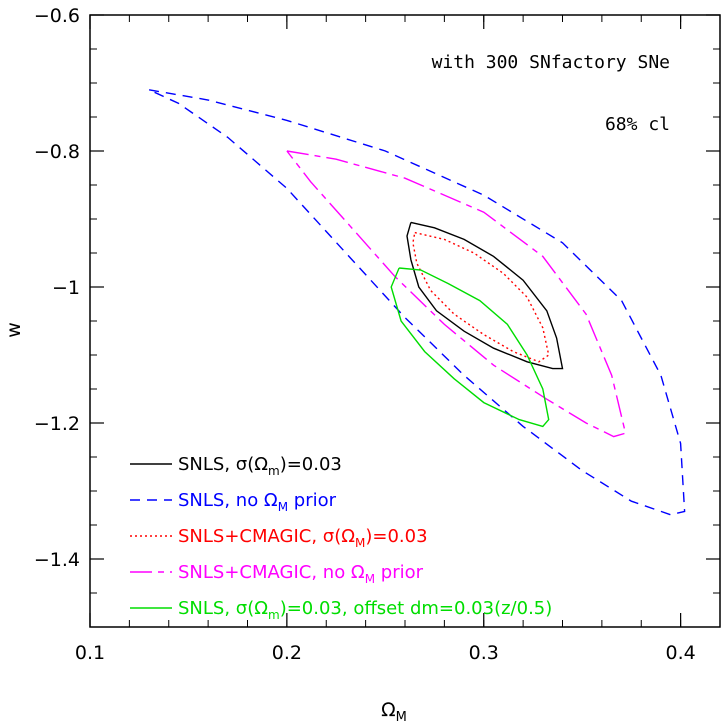  I want to click on x-axis-label-sub: M, so click(401, 717).